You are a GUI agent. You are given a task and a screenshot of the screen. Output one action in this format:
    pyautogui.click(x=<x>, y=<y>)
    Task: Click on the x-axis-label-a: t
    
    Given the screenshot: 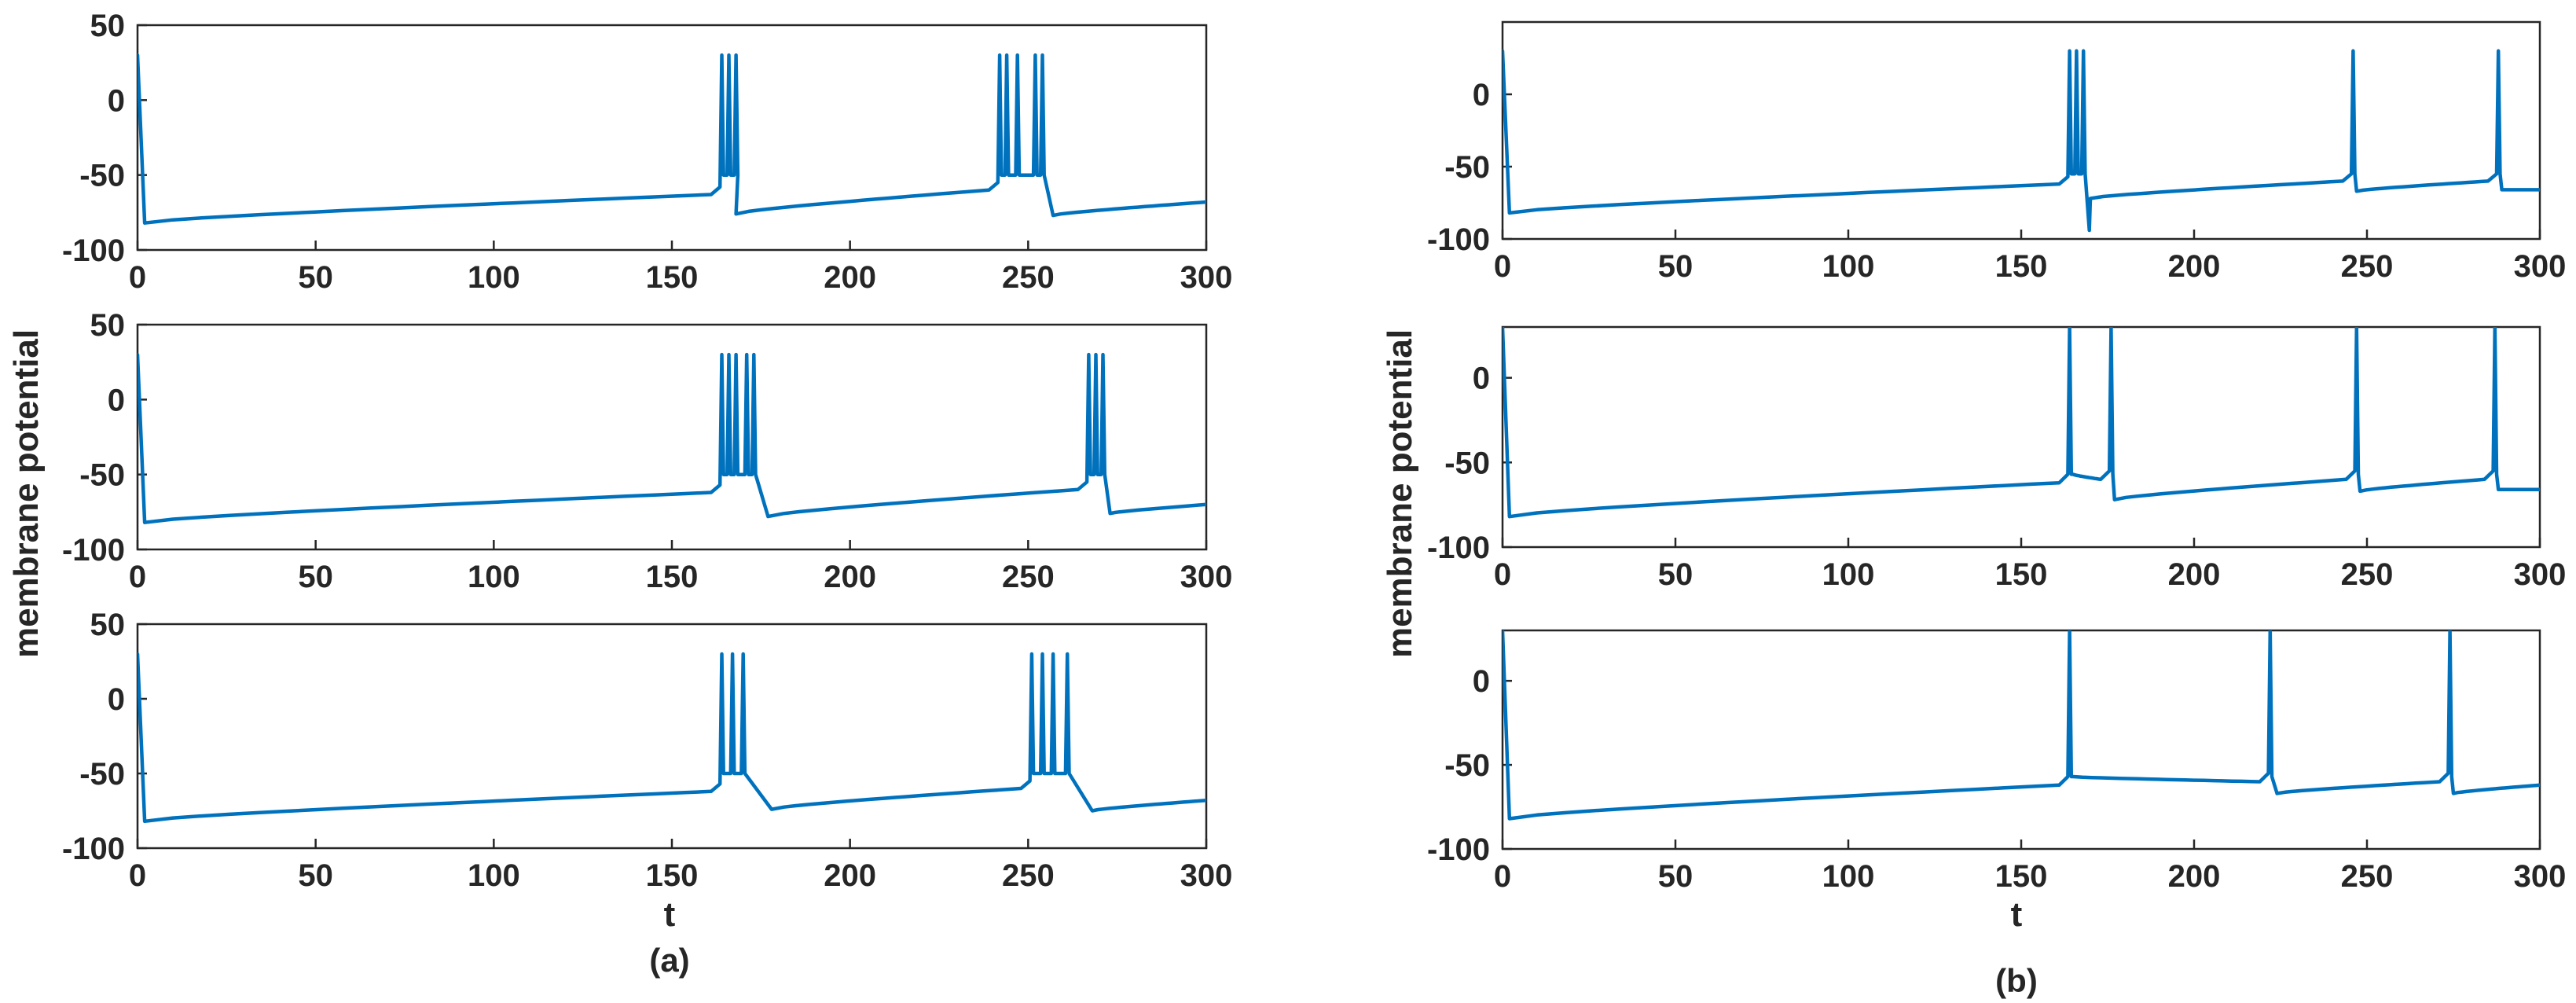 What is the action you would take?
    pyautogui.click(x=670, y=915)
    